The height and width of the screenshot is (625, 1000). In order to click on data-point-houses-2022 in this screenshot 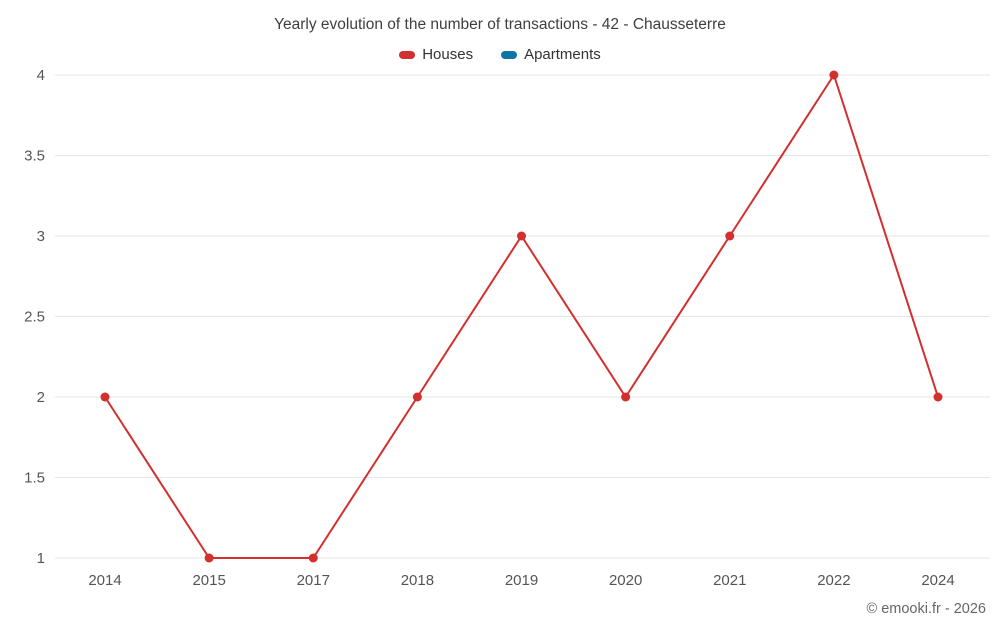, I will do `click(834, 75)`.